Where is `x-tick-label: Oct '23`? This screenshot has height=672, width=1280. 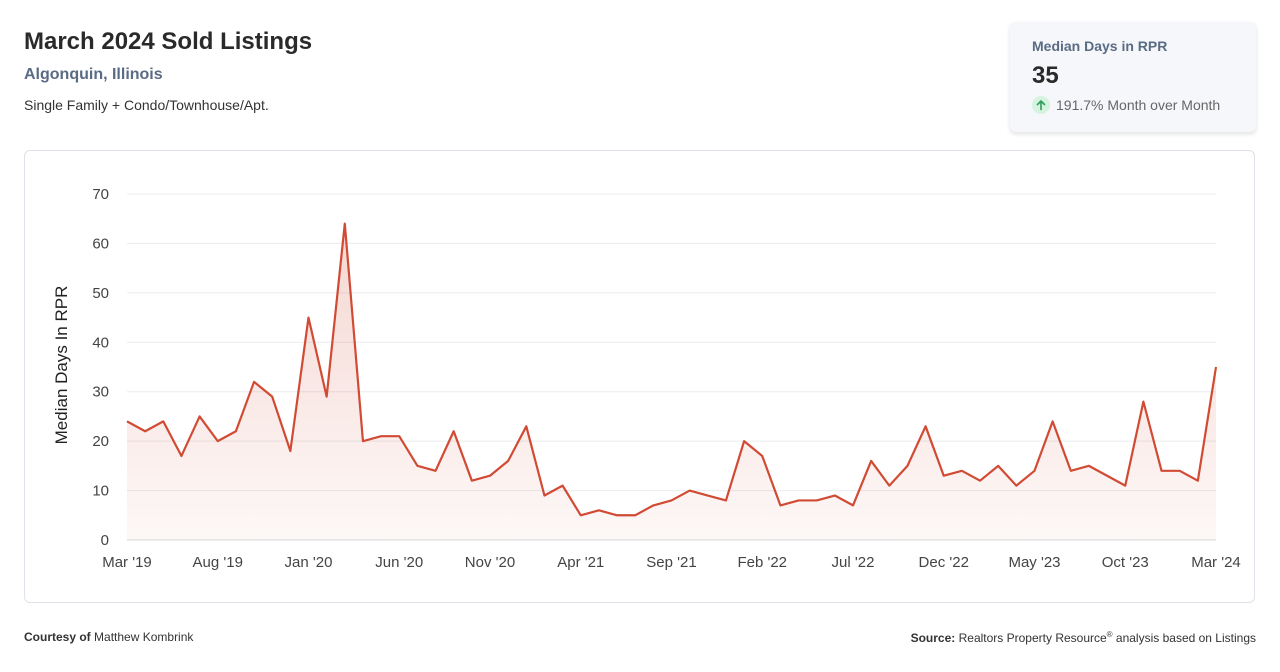 x-tick-label: Oct '23 is located at coordinates (1125, 562).